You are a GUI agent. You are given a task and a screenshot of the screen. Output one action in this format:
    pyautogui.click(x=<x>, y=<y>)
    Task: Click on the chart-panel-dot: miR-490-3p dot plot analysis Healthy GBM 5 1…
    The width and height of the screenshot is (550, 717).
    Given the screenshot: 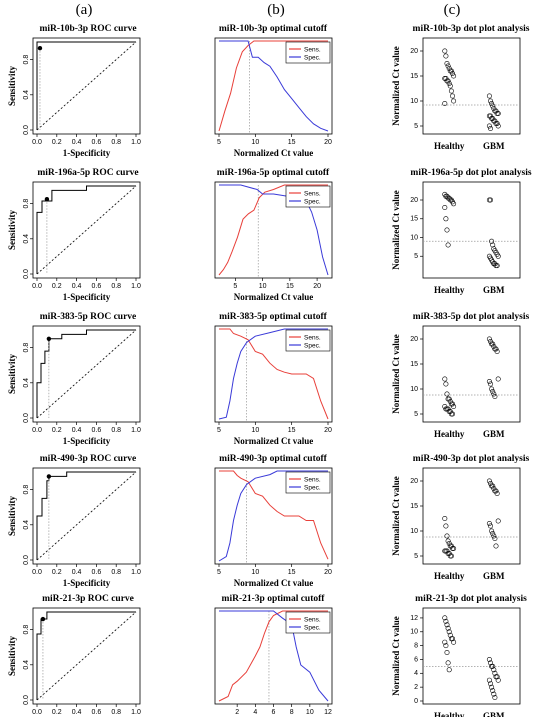 What is the action you would take?
    pyautogui.click(x=460, y=517)
    